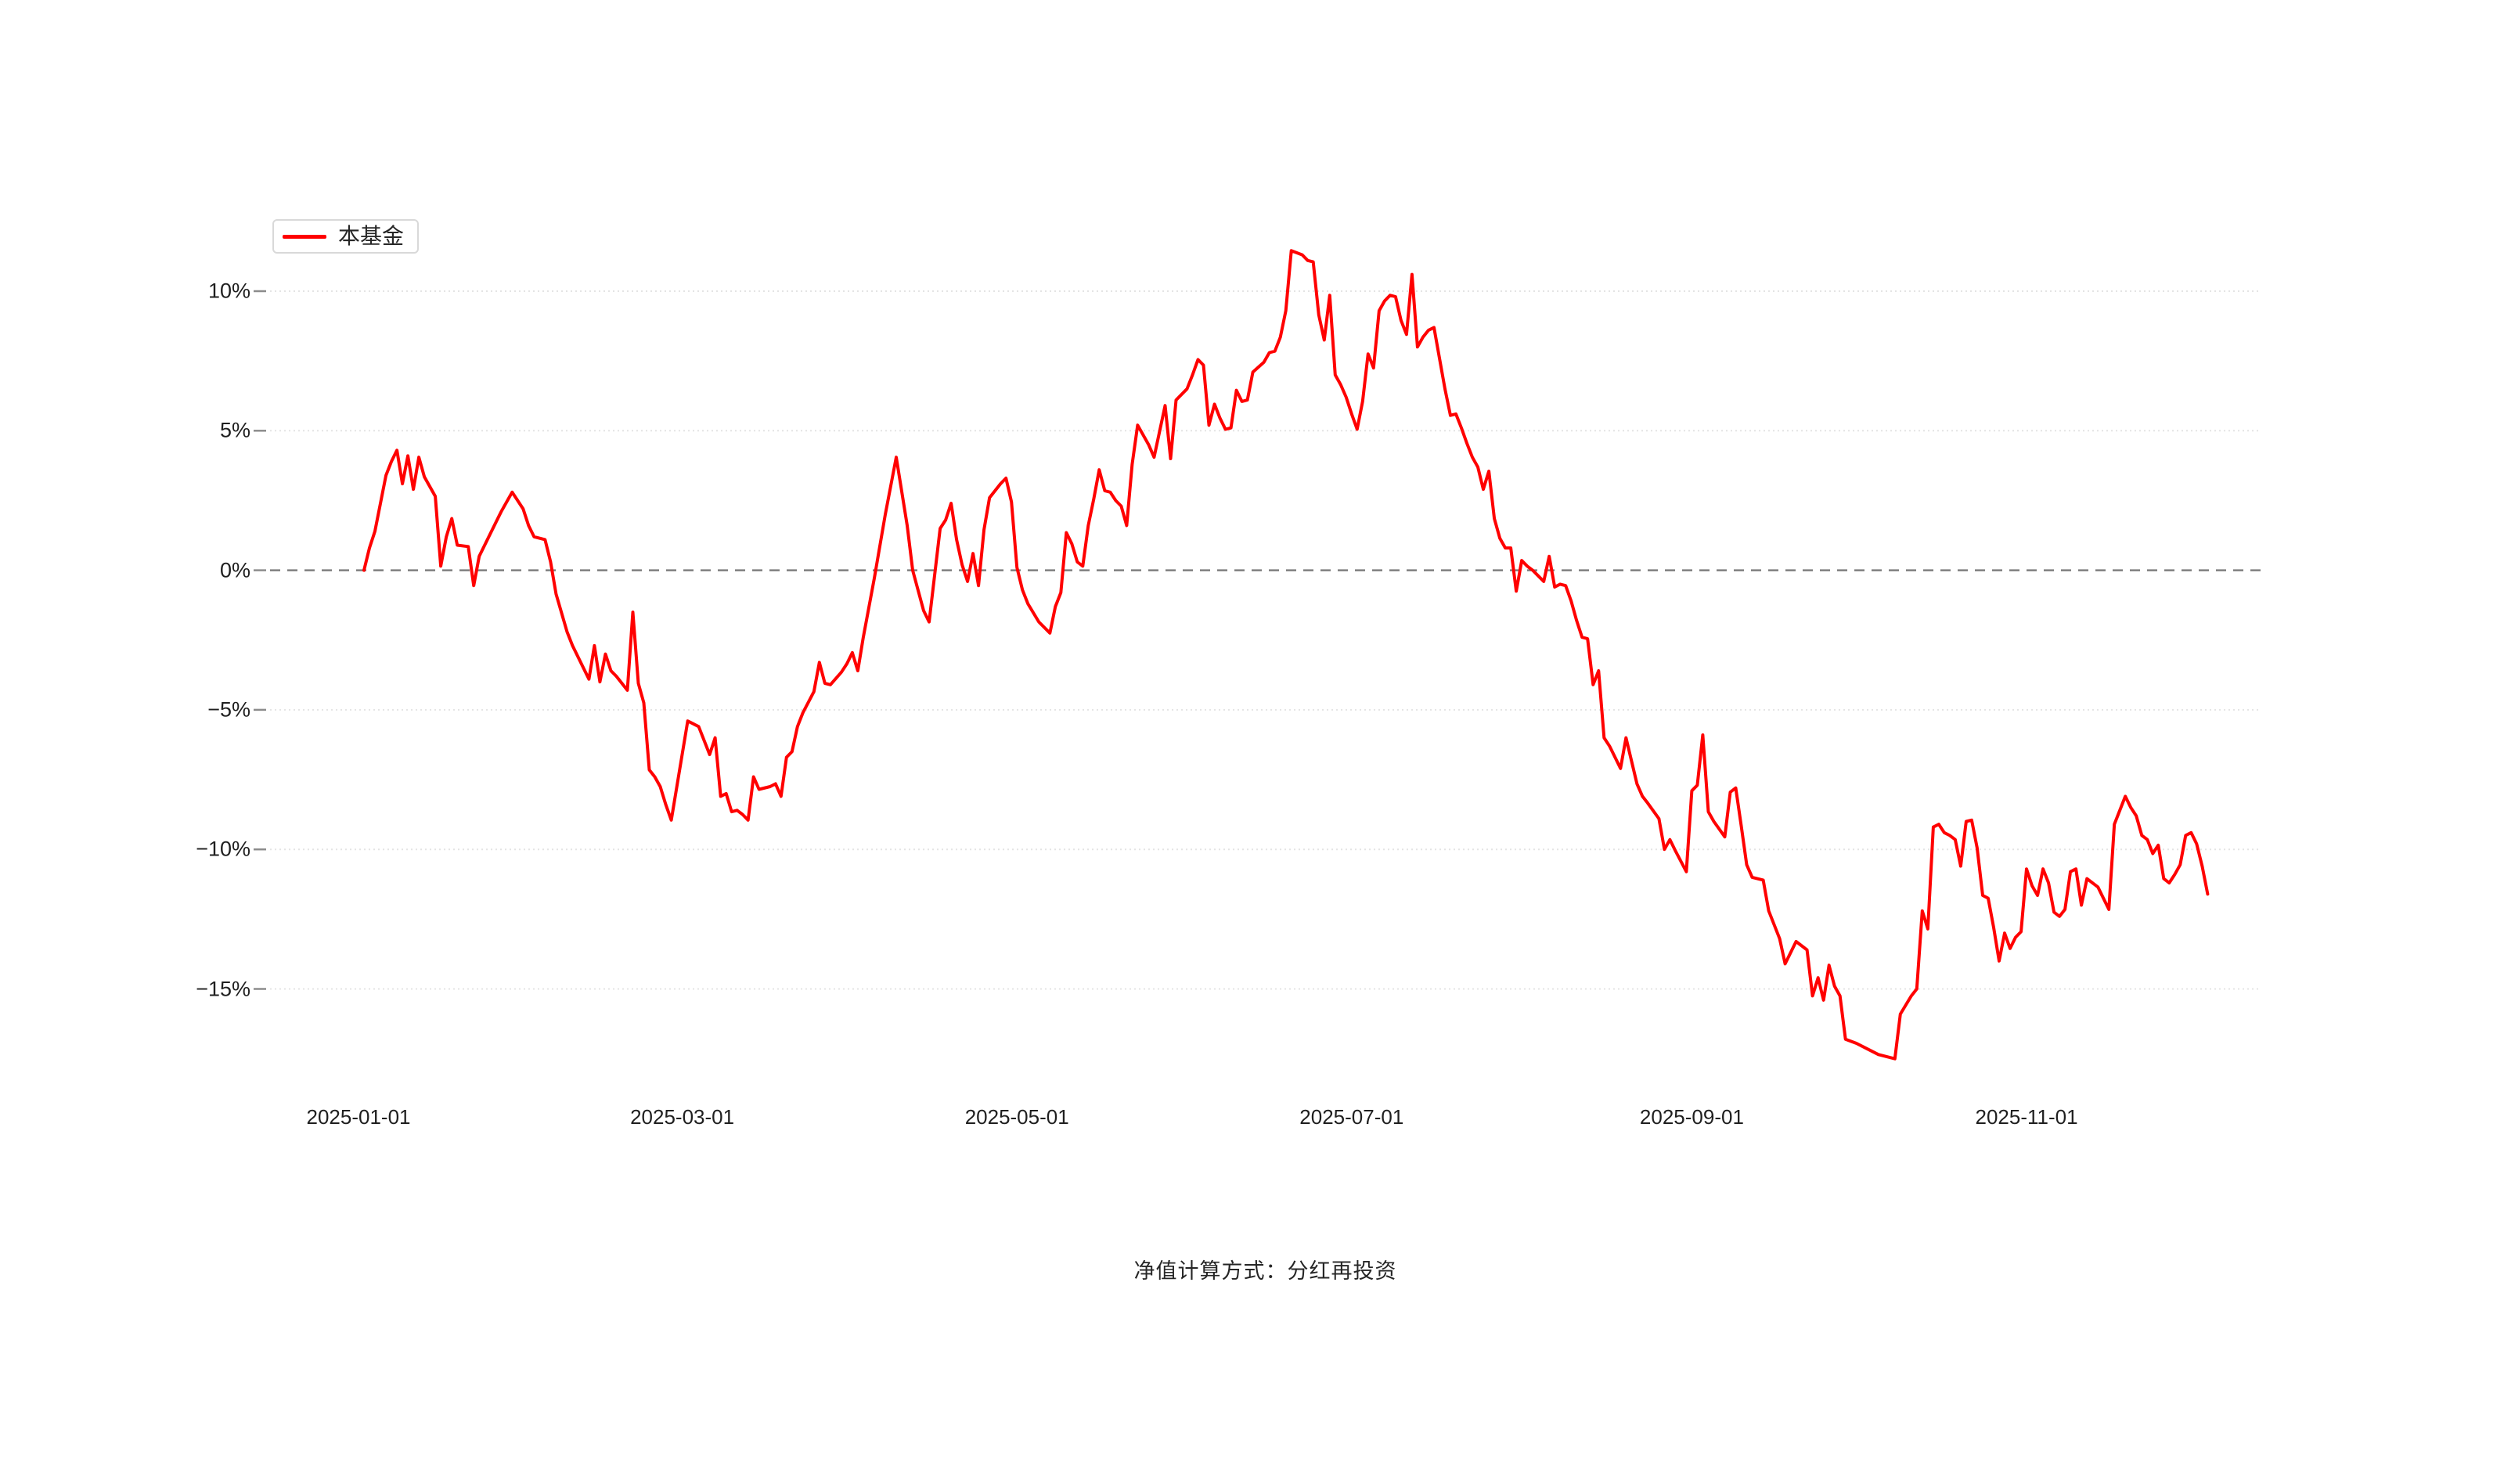 This screenshot has height=1484, width=2504. I want to click on y-axis-label: 5%, so click(234, 430).